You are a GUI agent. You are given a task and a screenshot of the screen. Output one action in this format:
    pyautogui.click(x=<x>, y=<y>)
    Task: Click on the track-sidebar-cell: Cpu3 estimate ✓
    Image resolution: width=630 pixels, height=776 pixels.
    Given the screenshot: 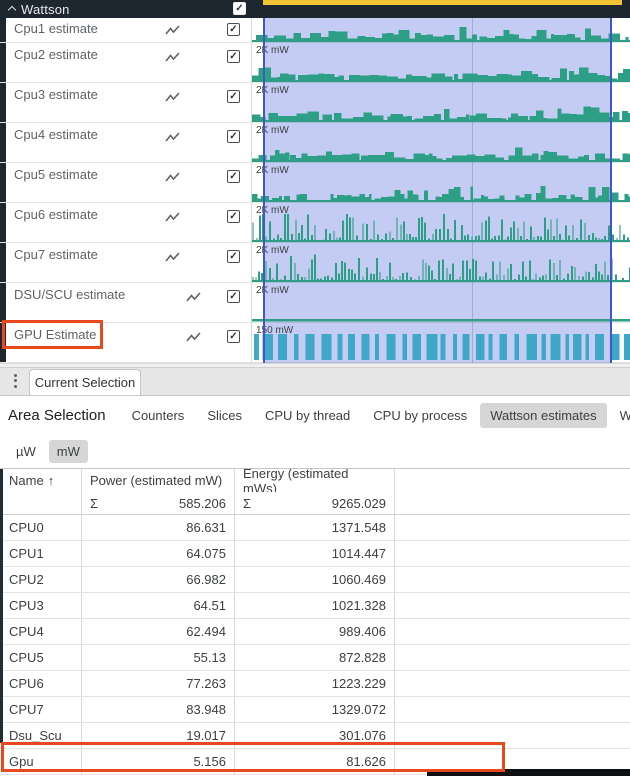 What is the action you would take?
    pyautogui.click(x=126, y=102)
    